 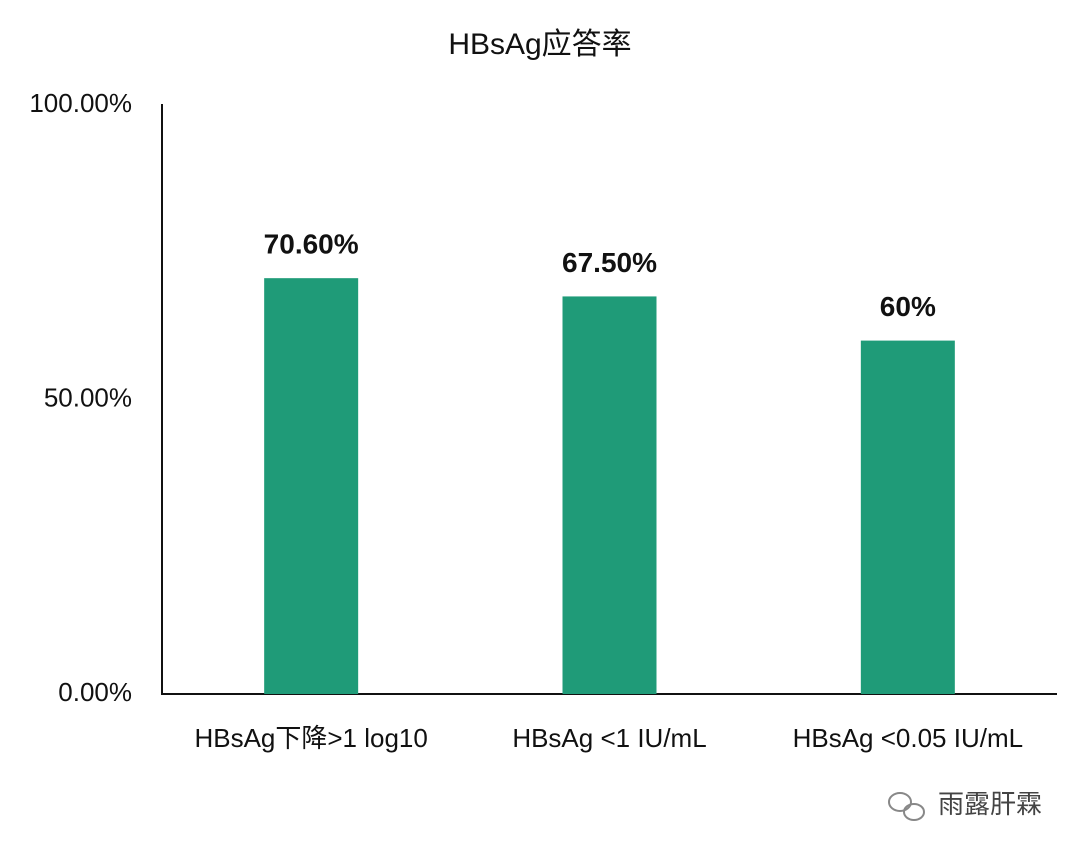 What do you see at coordinates (95, 692) in the screenshot?
I see `y-tick-label: 0.00%` at bounding box center [95, 692].